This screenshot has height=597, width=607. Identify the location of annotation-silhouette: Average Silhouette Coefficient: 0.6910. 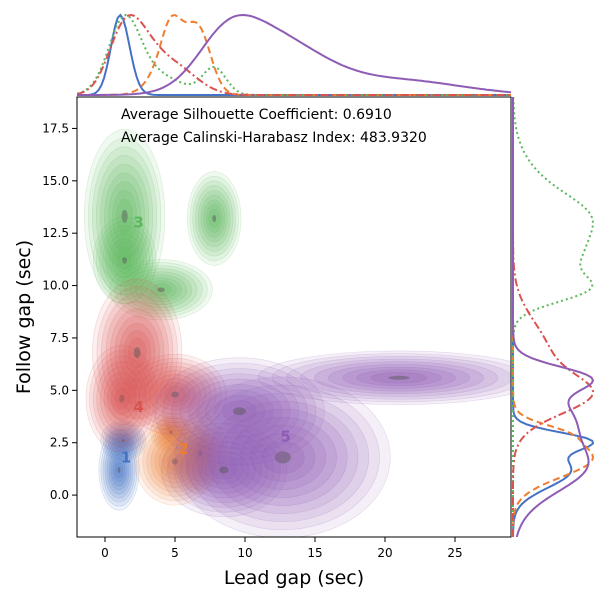
(256, 115).